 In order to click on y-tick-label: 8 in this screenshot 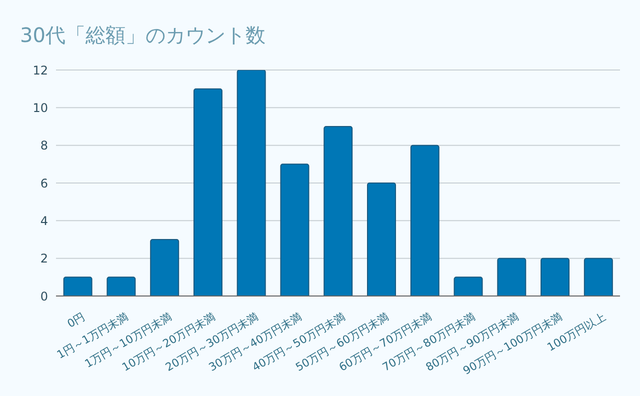, I will do `click(44, 145)`.